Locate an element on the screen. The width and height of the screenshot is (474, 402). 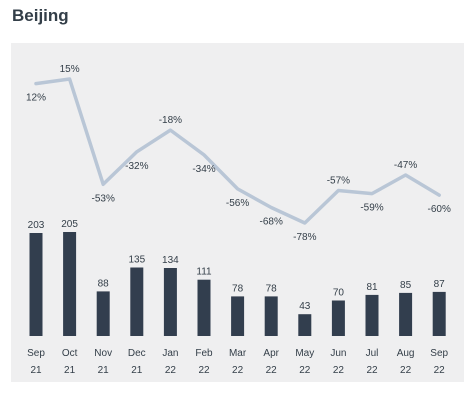
x-tick-label-month-5: Feb is located at coordinates (204, 353).